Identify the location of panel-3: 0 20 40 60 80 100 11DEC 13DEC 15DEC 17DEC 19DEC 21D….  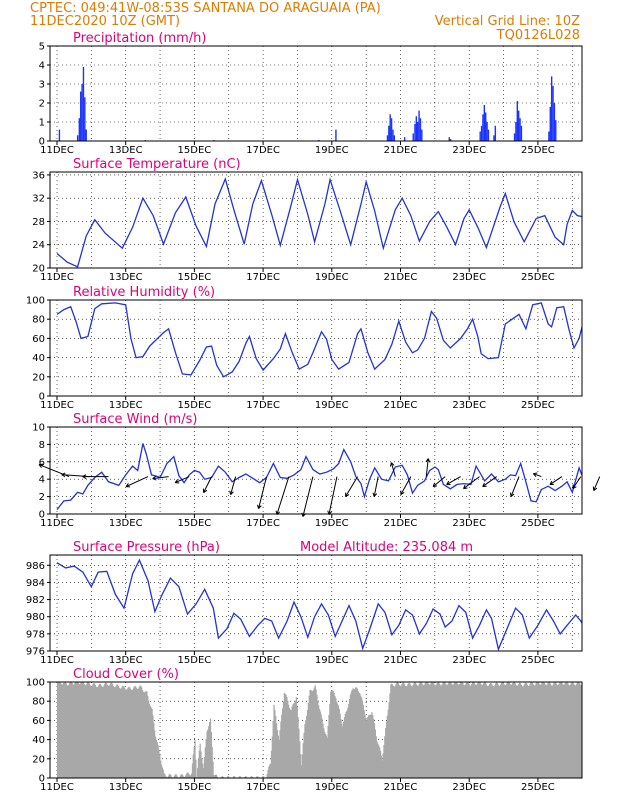
(304, 348).